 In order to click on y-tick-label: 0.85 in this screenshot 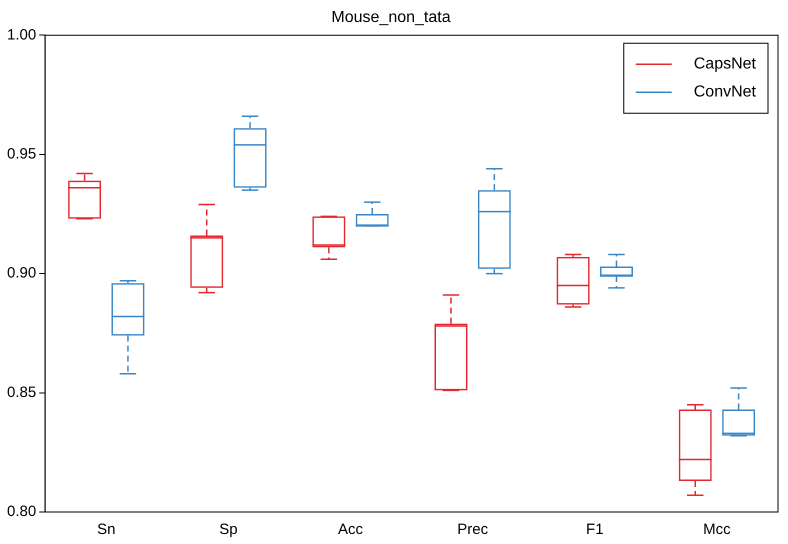, I will do `click(21, 392)`.